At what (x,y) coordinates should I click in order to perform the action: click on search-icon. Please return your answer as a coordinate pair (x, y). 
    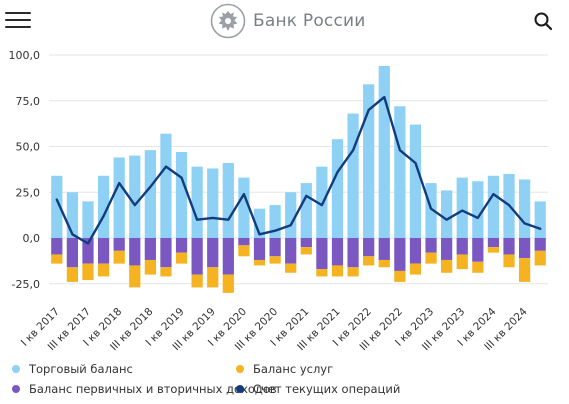
    Looking at the image, I should click on (543, 21).